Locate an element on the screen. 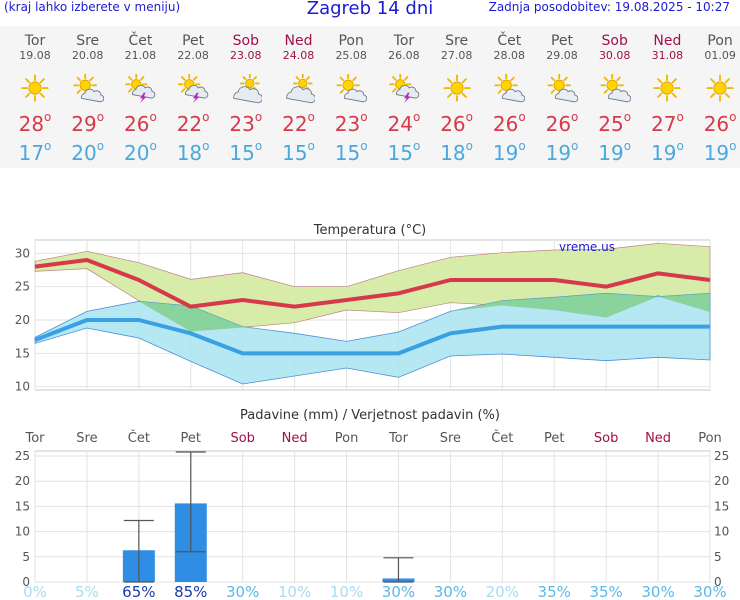 Image resolution: width=740 pixels, height=600 pixels. precipitation-y-tick-label-left: 25 is located at coordinates (22, 456).